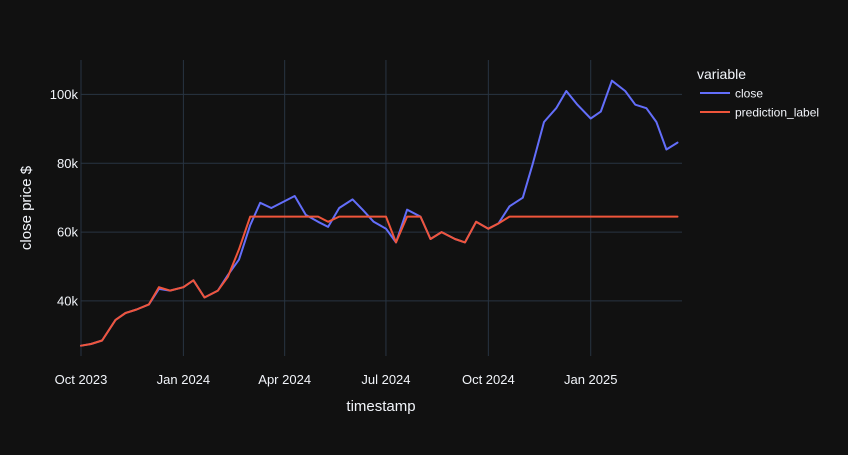 This screenshot has width=848, height=455. I want to click on legend-title: variable, so click(721, 74).